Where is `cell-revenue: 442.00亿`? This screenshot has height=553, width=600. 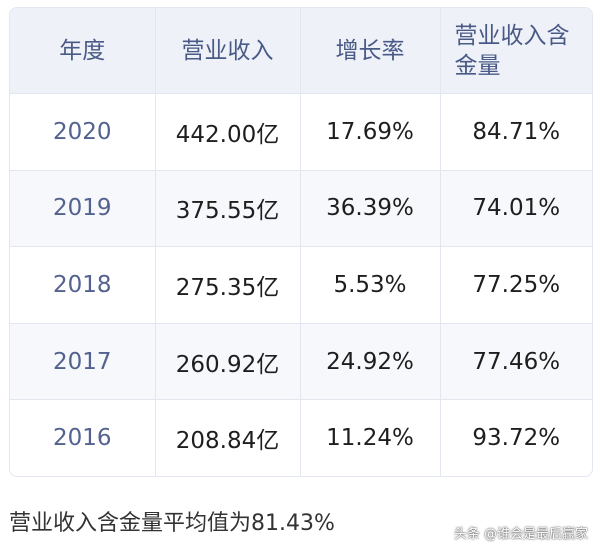
cell-revenue: 442.00亿 is located at coordinates (228, 132).